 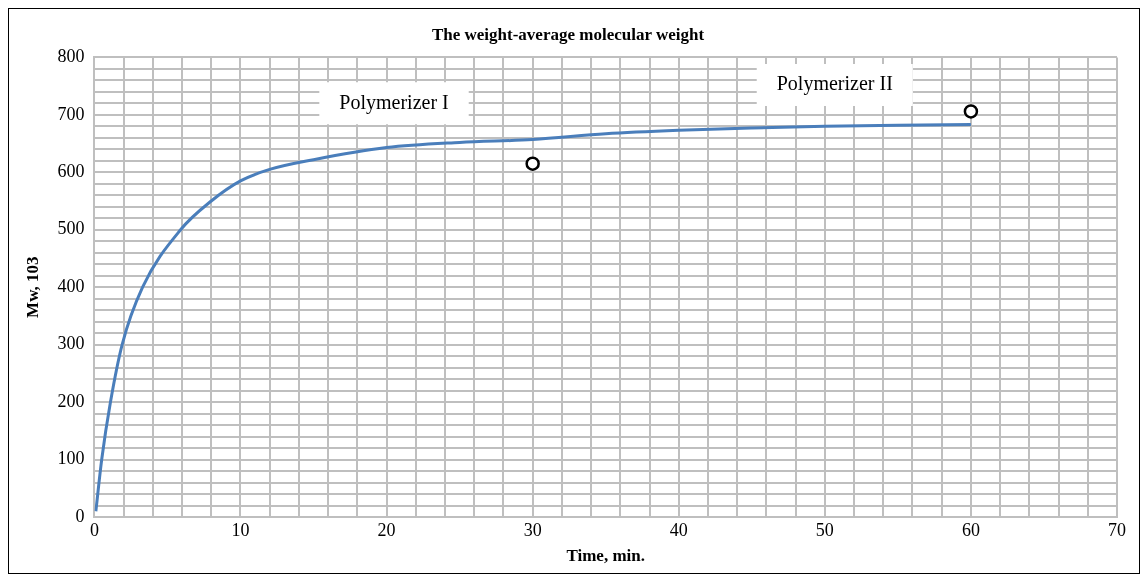 I want to click on x-tick-label: 10, so click(x=240, y=529).